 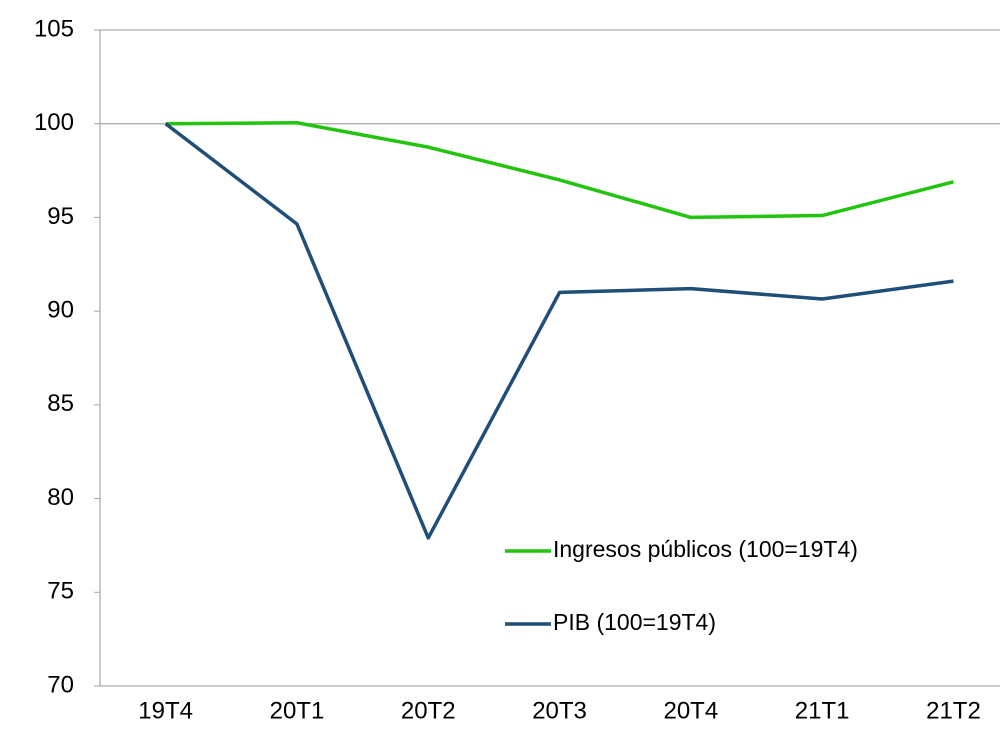 I want to click on x-tick-label: 21T1, so click(x=822, y=710).